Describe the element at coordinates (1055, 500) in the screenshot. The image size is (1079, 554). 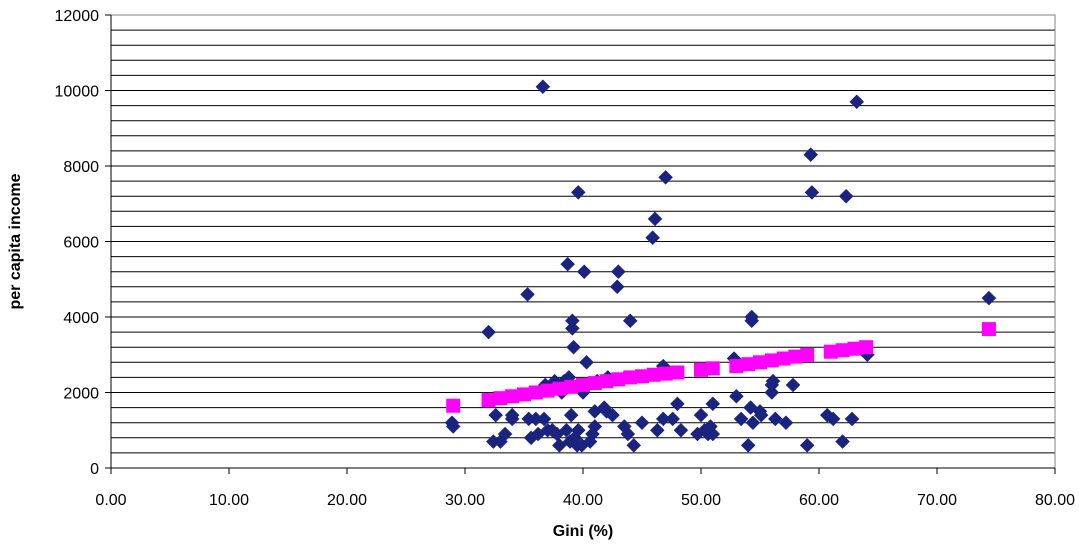
I see `x-tick-label: 80.00` at that location.